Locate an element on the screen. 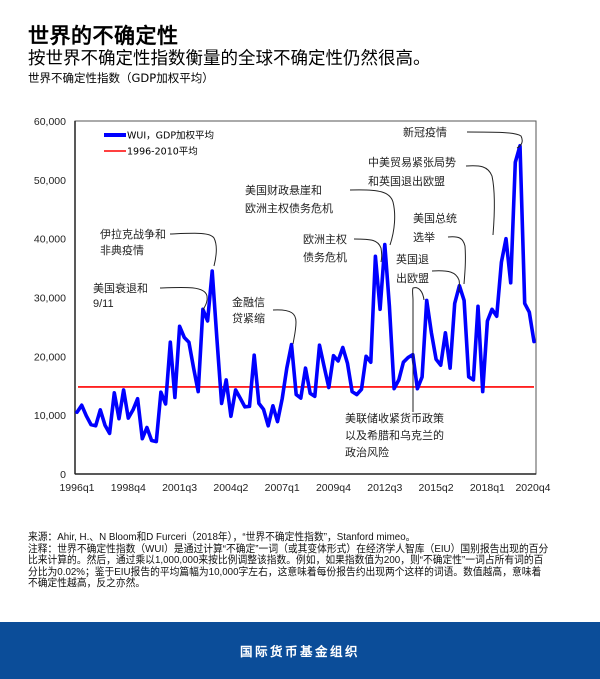  annotation-us-election: 美国总统选举 is located at coordinates (435, 227).